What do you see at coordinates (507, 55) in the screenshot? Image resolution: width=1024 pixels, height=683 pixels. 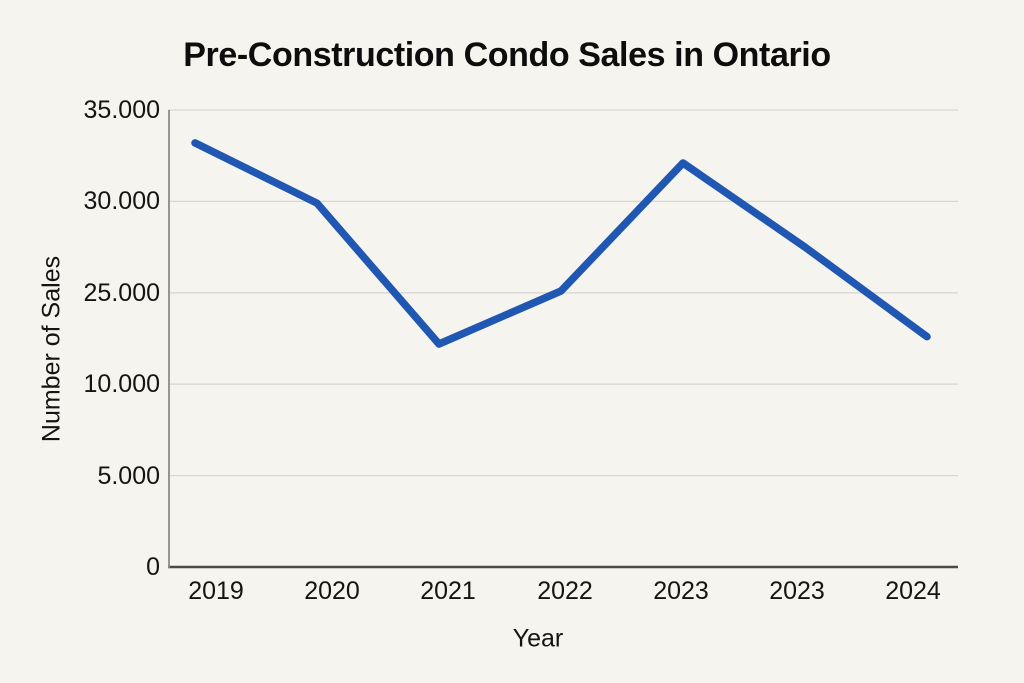 I see `chart-title: Pre-Construction Condo Sales in Ontario` at bounding box center [507, 55].